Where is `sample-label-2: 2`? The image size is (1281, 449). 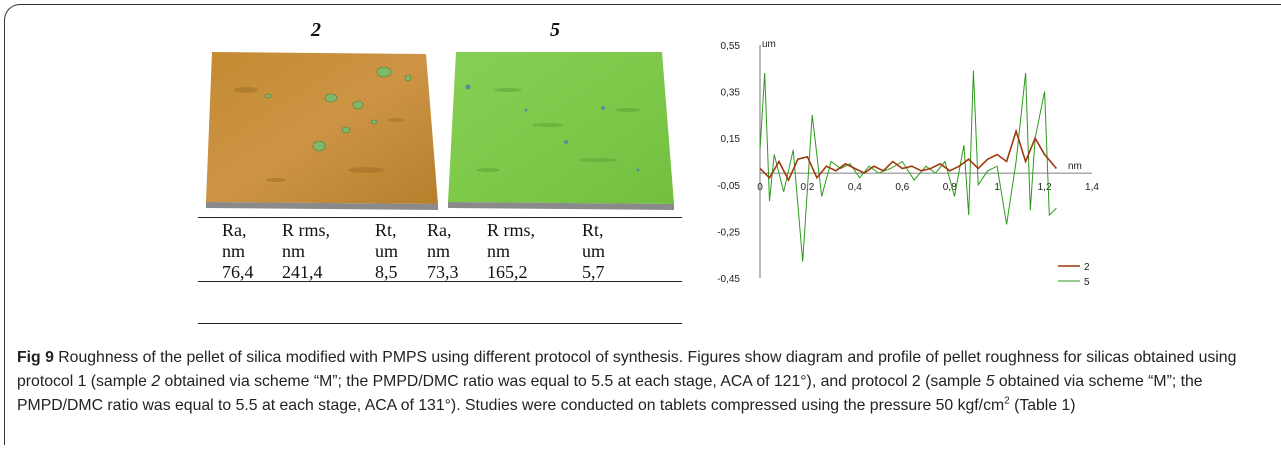
sample-label-2: 2 is located at coordinates (316, 30).